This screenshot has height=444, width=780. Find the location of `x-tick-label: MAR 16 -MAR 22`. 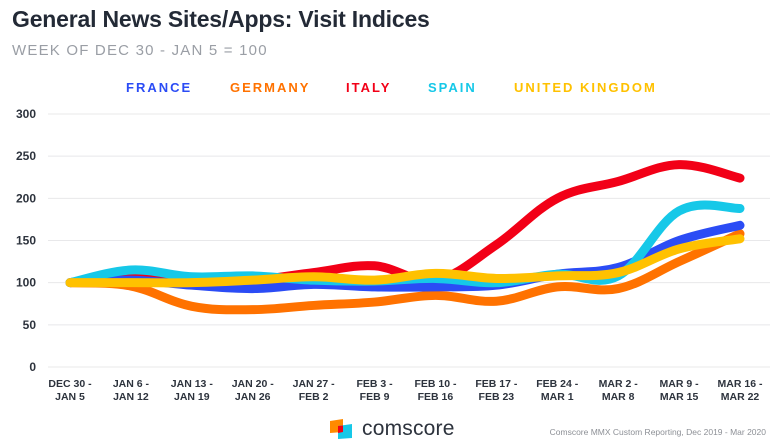

x-tick-label: MAR 16 -MAR 22 is located at coordinates (740, 390).